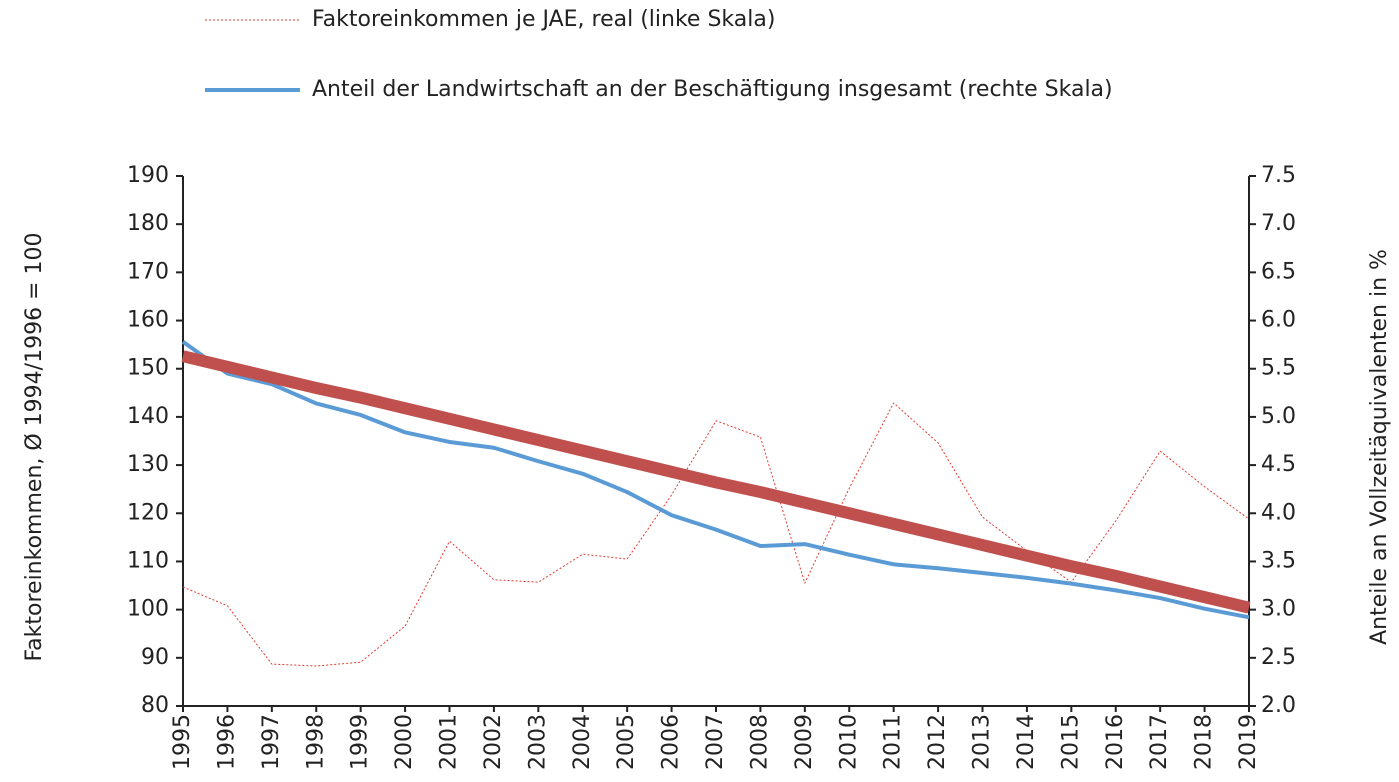 This screenshot has height=782, width=1399. What do you see at coordinates (715, 742) in the screenshot?
I see `x-tick-label: 2007` at bounding box center [715, 742].